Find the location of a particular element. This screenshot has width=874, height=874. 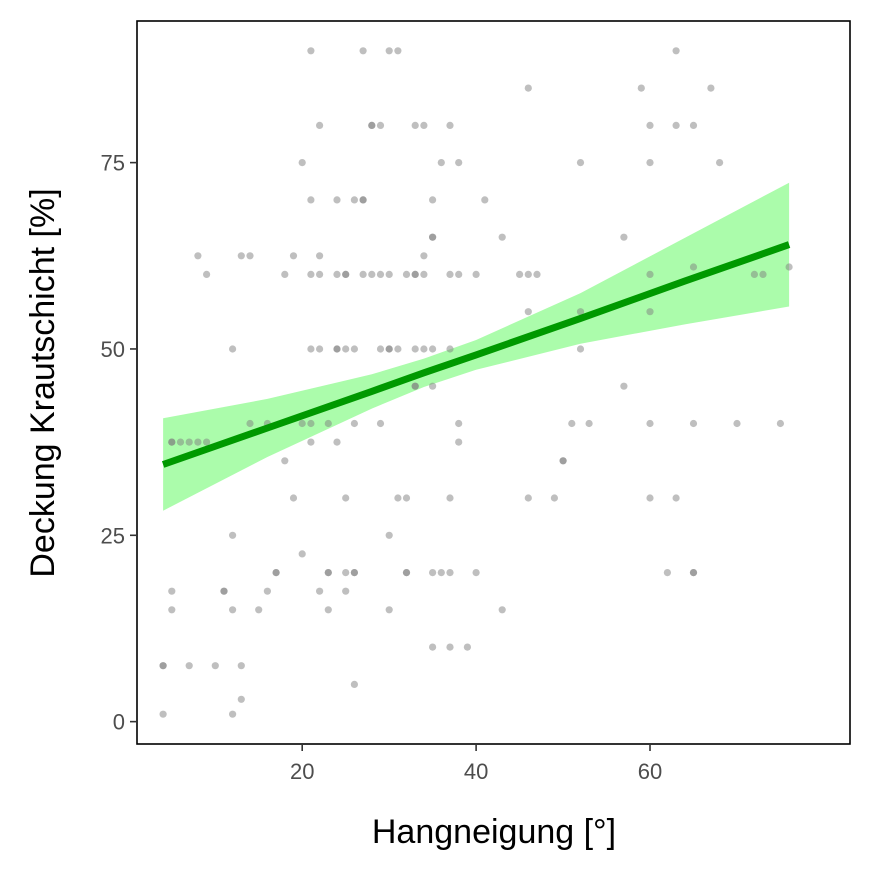

y-axis-title: Deckung Krautschicht [%] is located at coordinates (43, 382).